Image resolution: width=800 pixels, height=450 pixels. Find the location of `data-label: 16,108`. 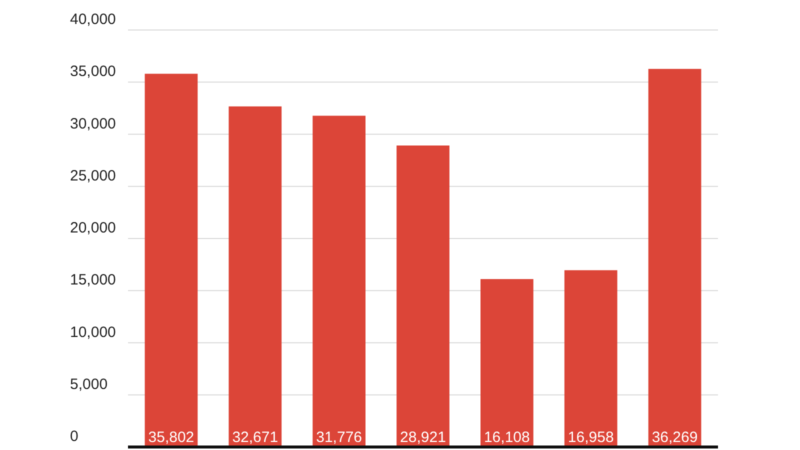

data-label: 16,108 is located at coordinates (507, 437).